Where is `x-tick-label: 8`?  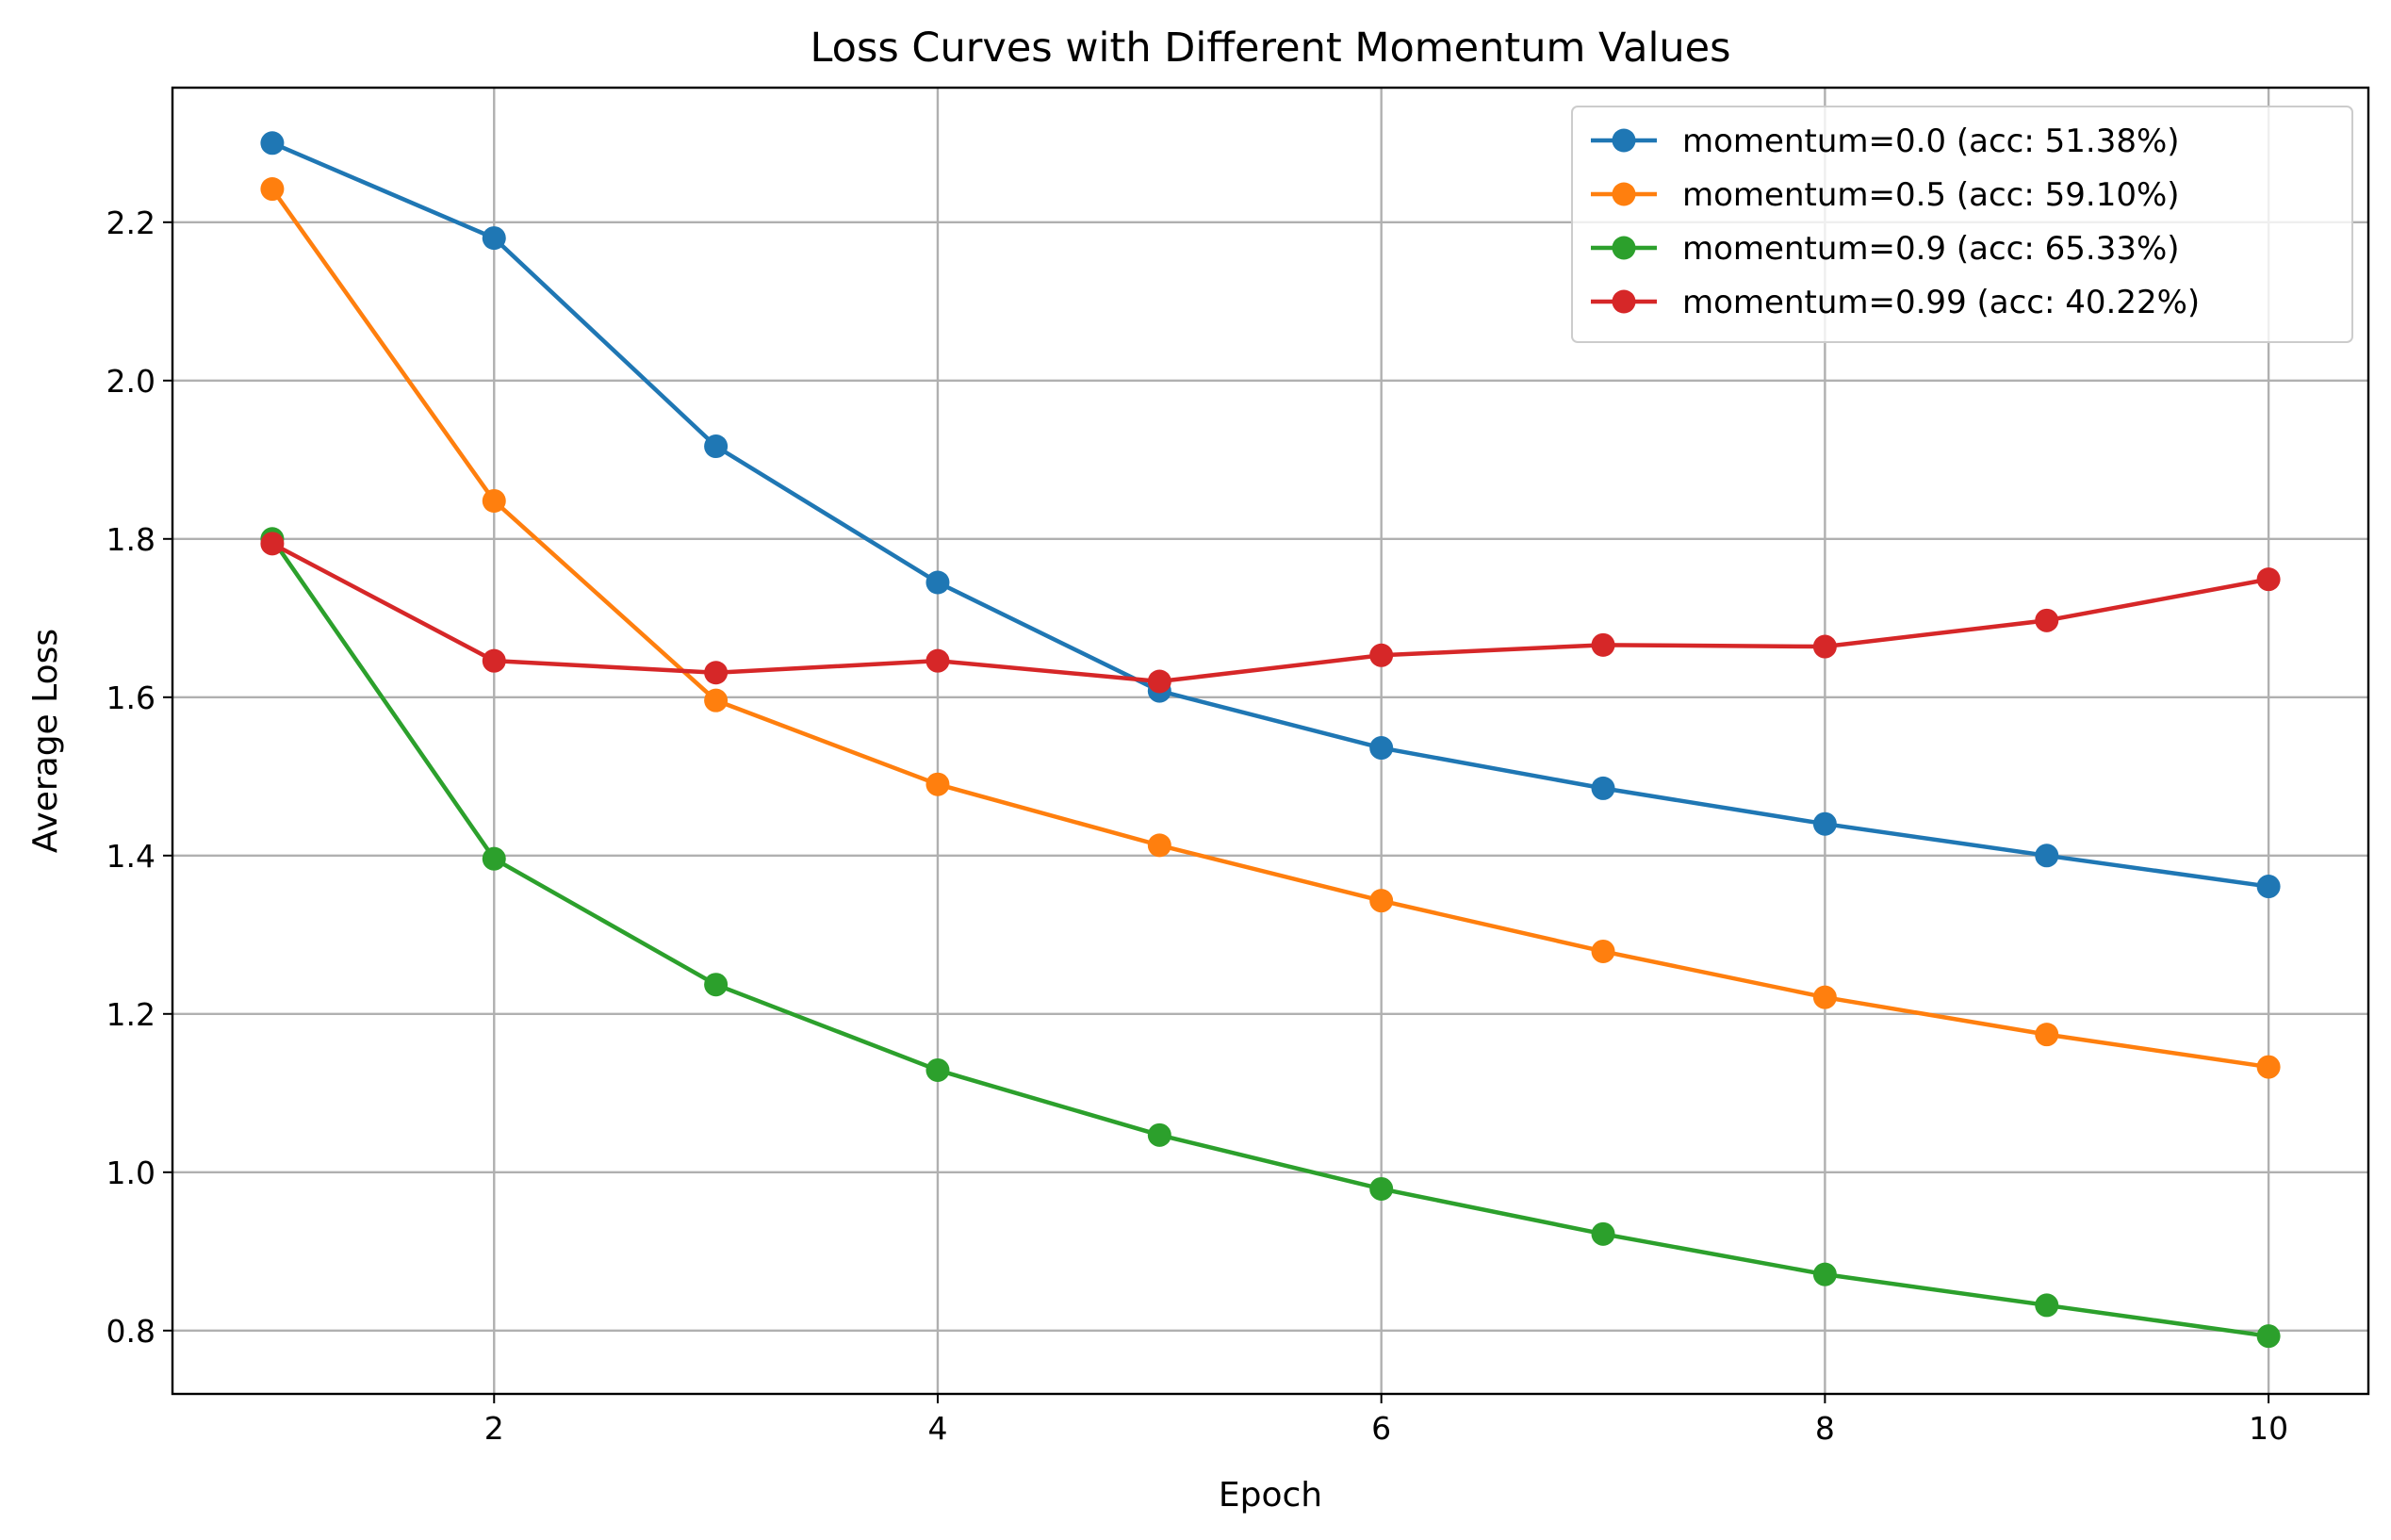
x-tick-label: 8 is located at coordinates (1825, 1428).